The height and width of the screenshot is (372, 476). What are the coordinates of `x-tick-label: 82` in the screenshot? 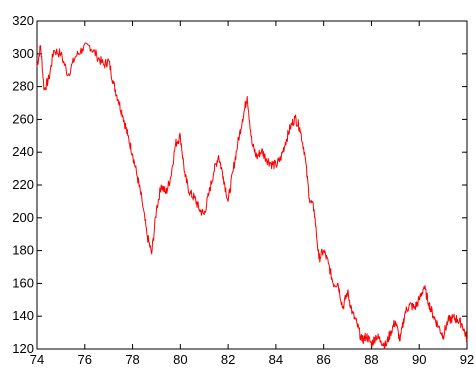 It's located at (228, 359).